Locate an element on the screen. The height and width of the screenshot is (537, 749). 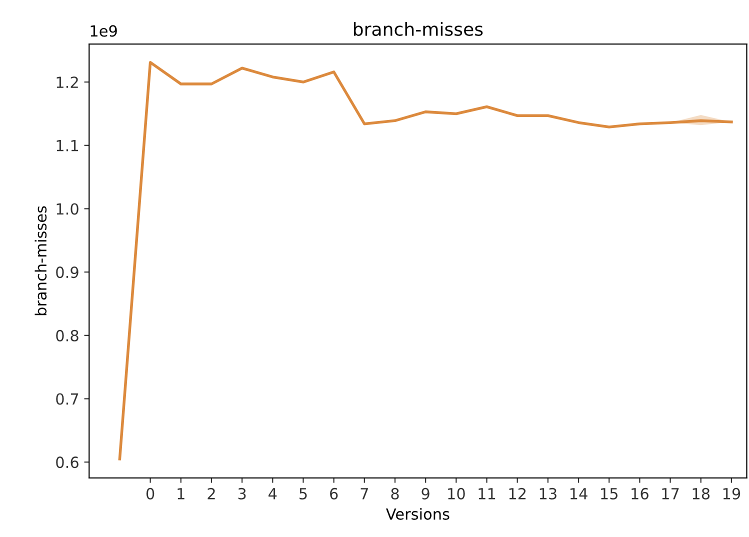
x-tick-label: 1 is located at coordinates (181, 494).